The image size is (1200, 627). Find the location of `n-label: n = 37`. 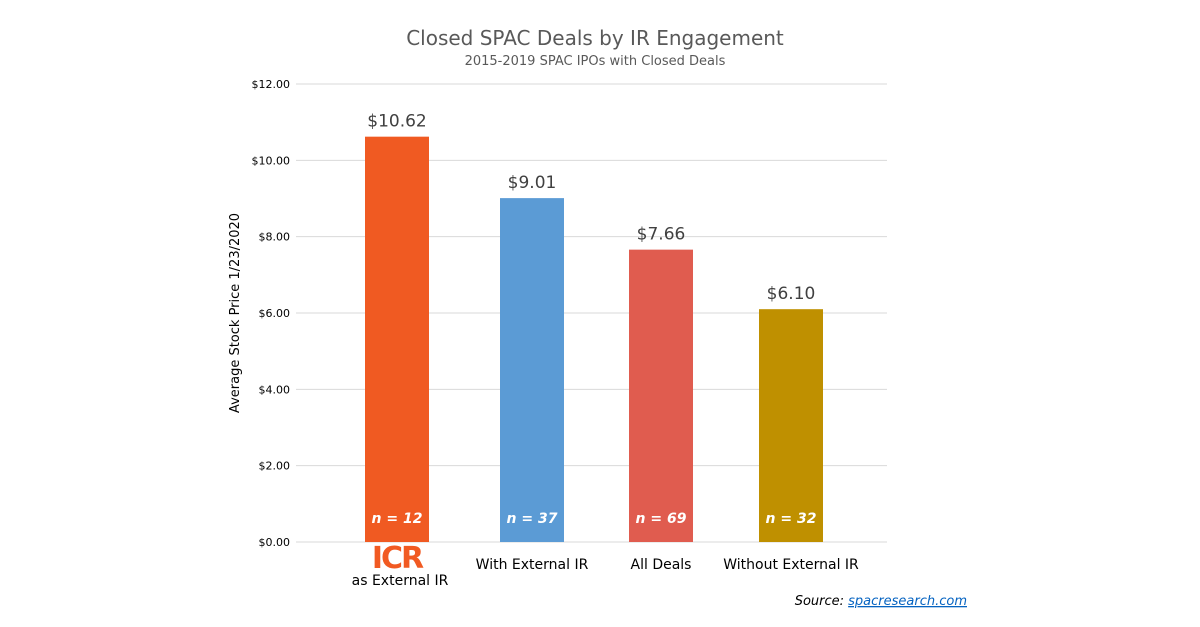

n-label: n = 37 is located at coordinates (532, 519).